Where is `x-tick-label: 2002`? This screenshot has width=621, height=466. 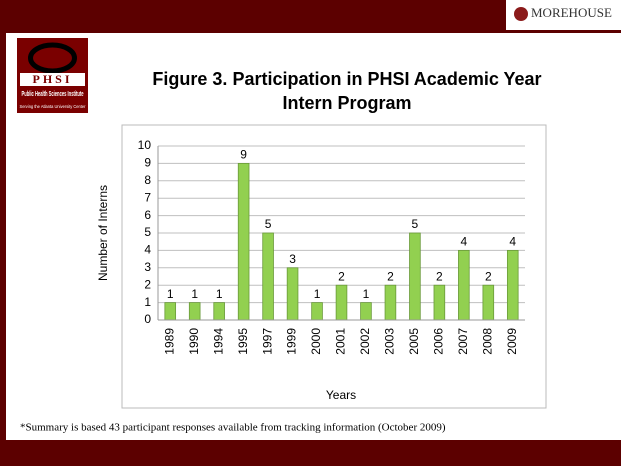
x-tick-label: 2002 is located at coordinates (365, 341).